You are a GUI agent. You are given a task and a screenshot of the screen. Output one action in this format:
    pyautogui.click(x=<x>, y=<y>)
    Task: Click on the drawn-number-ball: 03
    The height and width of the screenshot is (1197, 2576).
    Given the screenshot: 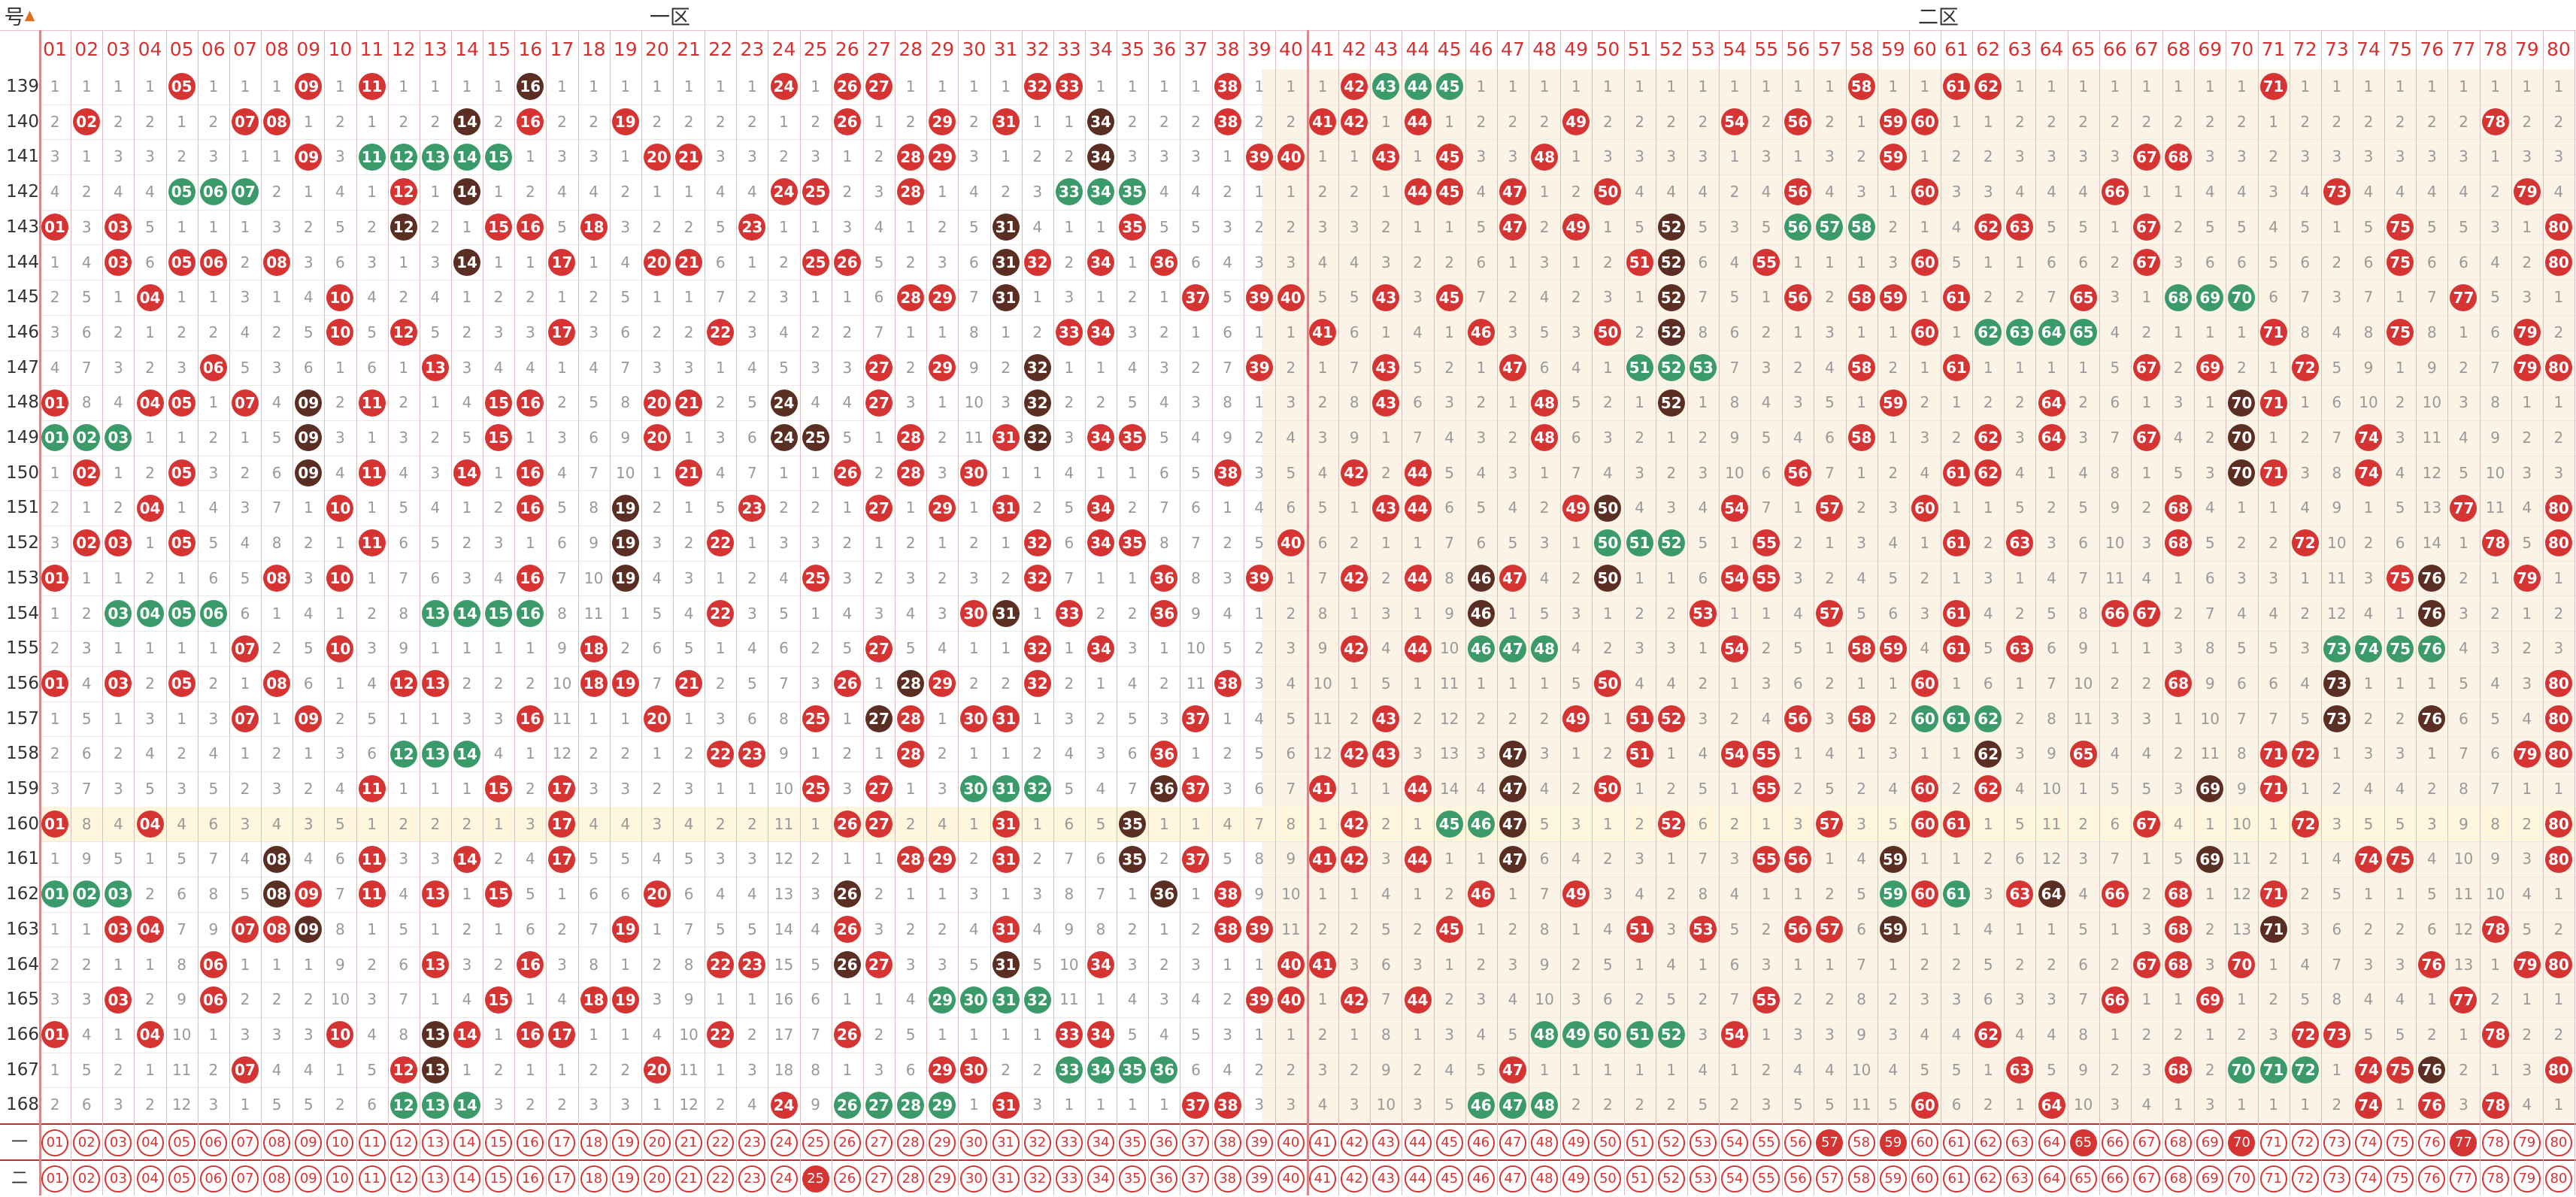 What is the action you would take?
    pyautogui.click(x=118, y=438)
    